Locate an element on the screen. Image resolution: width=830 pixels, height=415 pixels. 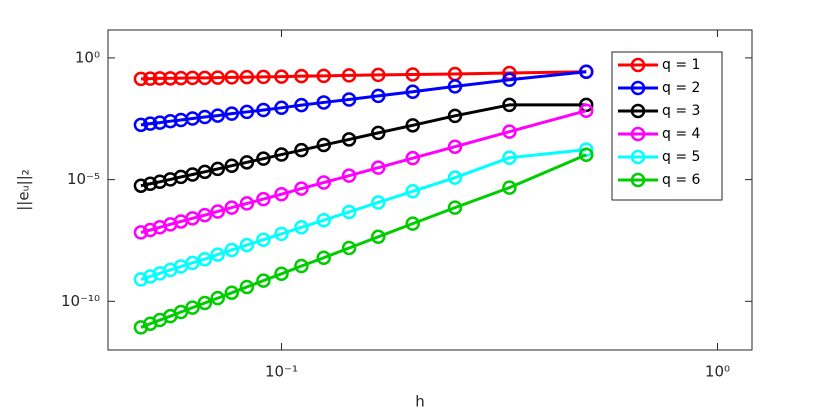
y-tick-label: 10⁻⁵ is located at coordinates (83, 179).